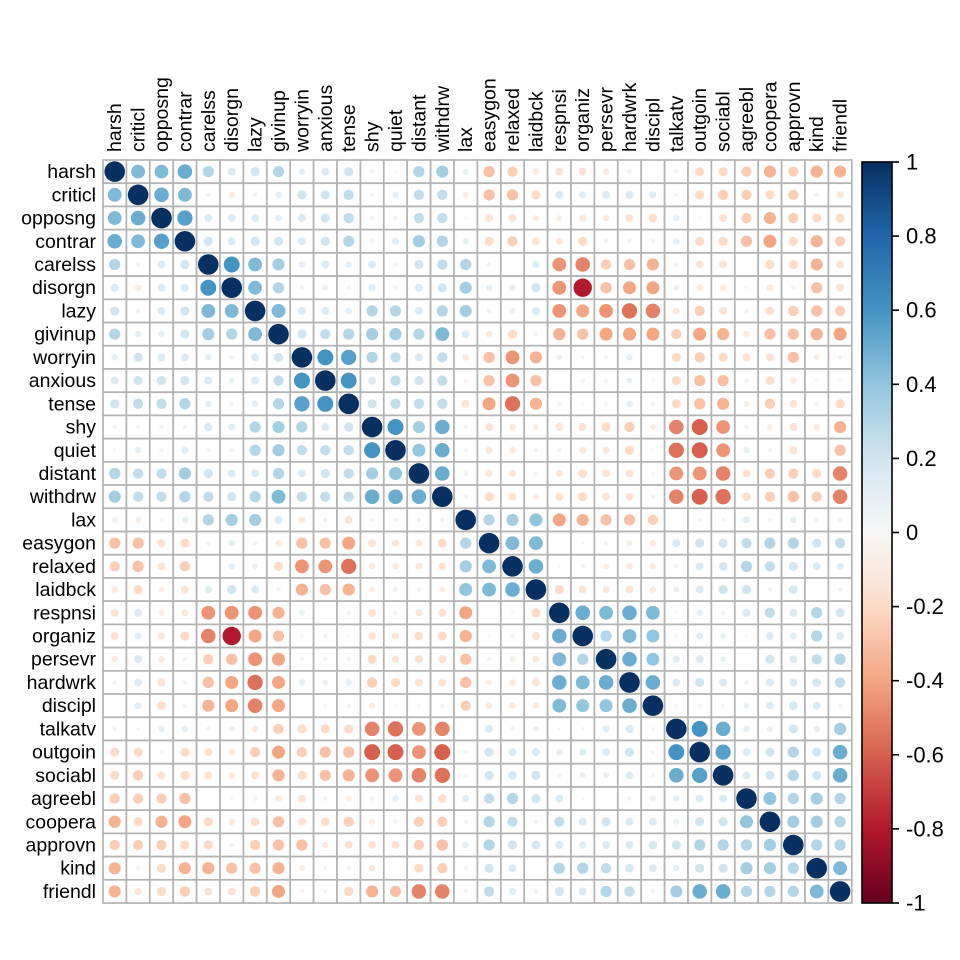 This screenshot has height=960, width=960. Describe the element at coordinates (115, 706) in the screenshot. I see `matrix-cell` at that location.